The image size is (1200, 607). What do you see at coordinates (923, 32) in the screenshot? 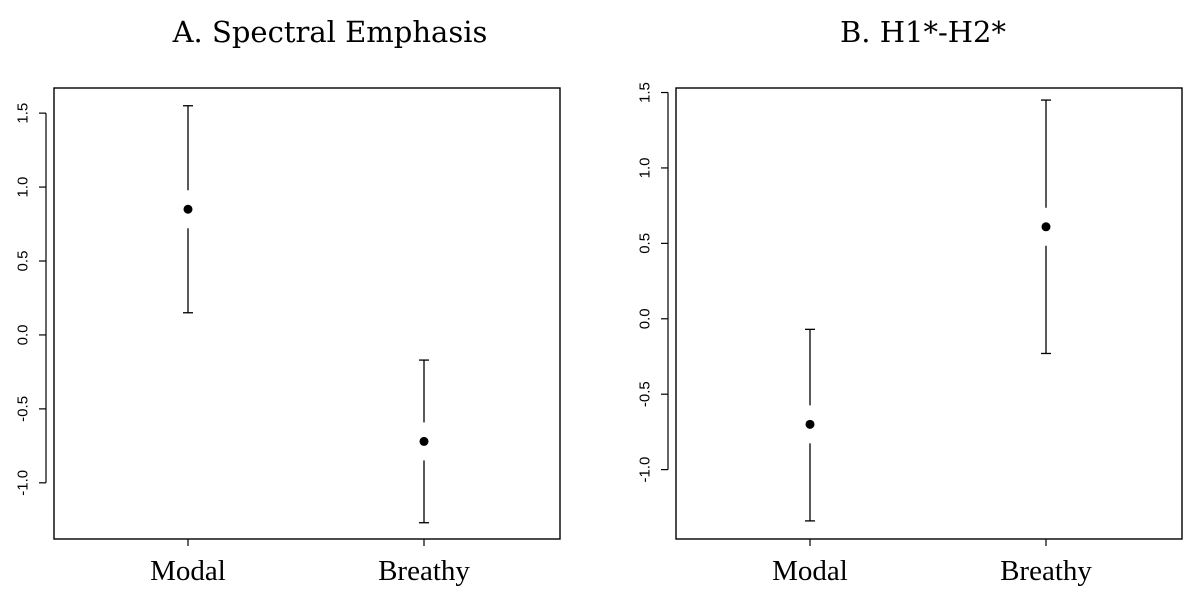
I see `chart-title: B. H1*-H2*` at bounding box center [923, 32].